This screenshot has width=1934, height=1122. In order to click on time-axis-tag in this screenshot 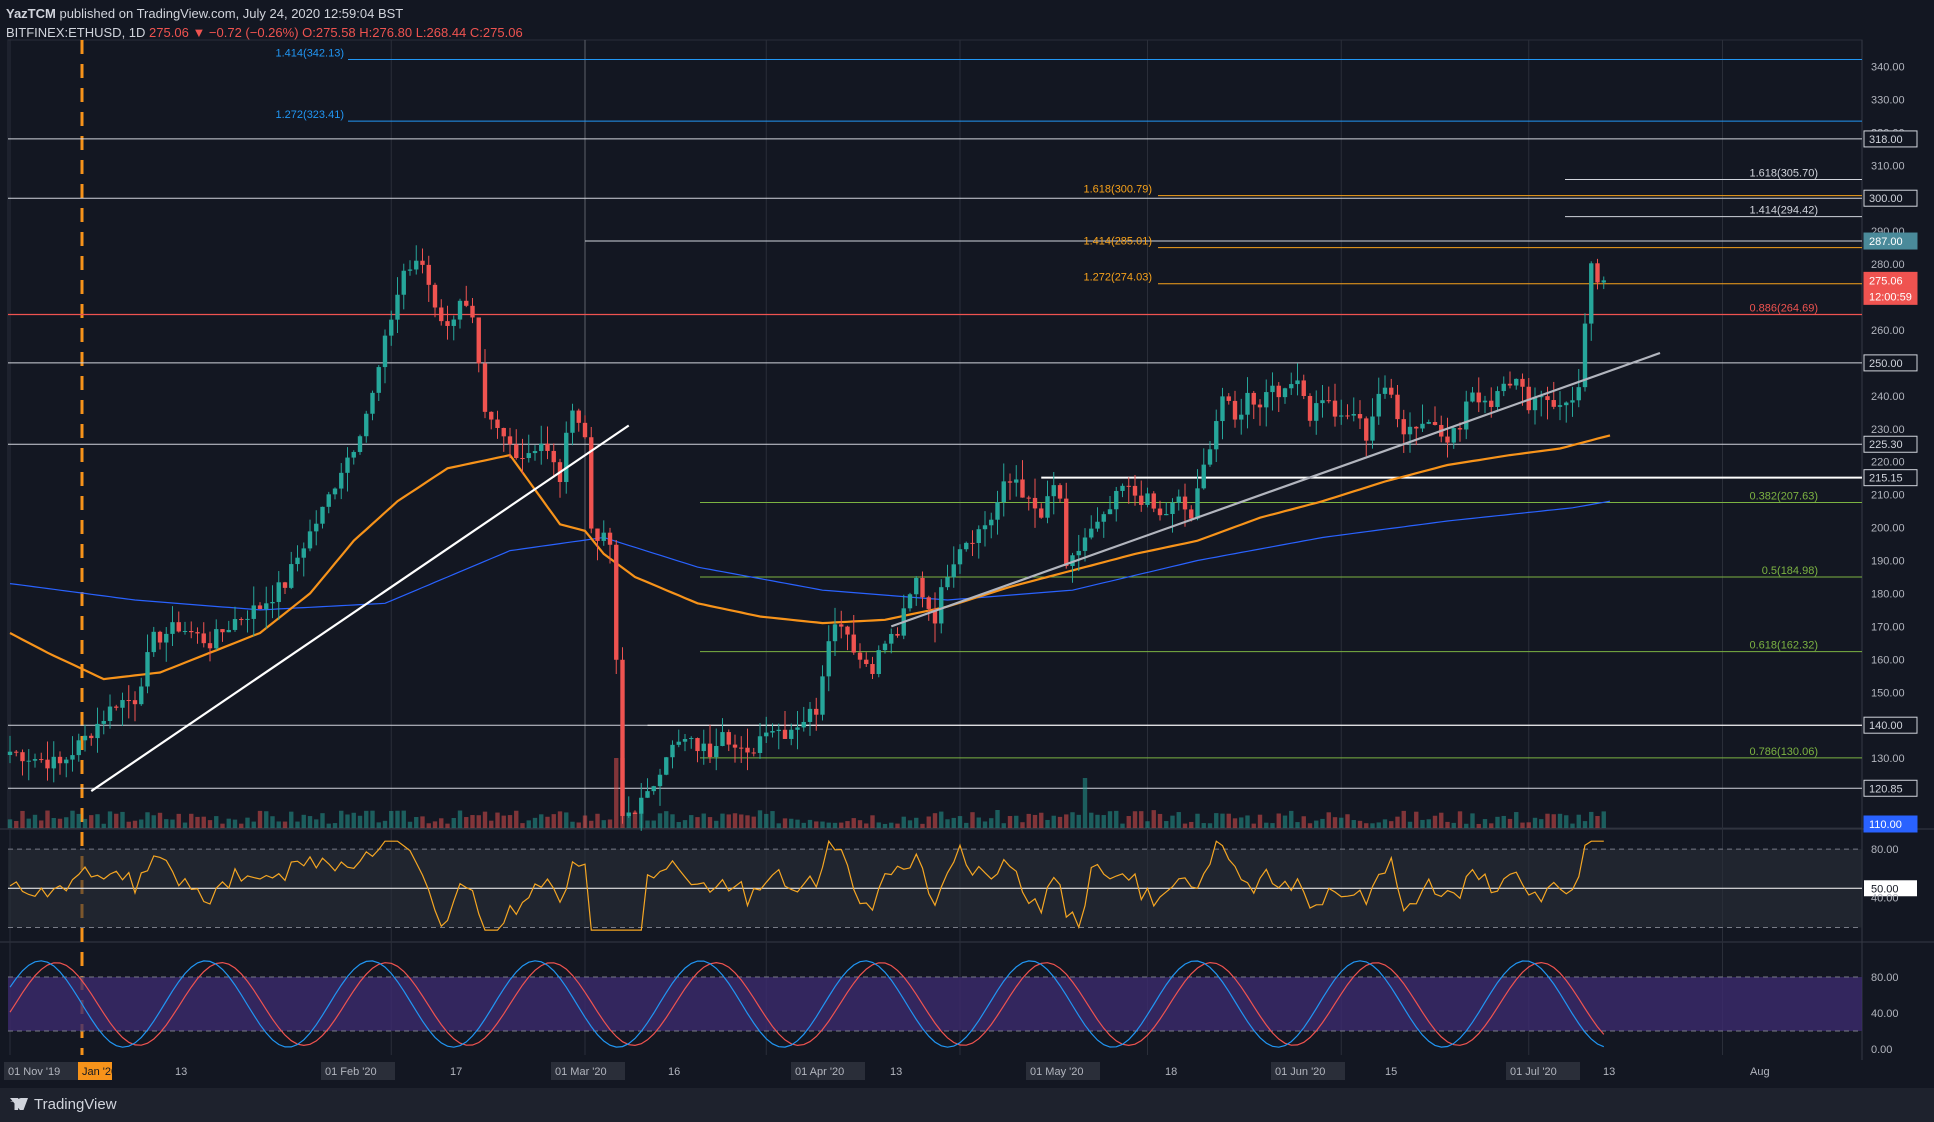, I will do `click(1543, 1071)`.